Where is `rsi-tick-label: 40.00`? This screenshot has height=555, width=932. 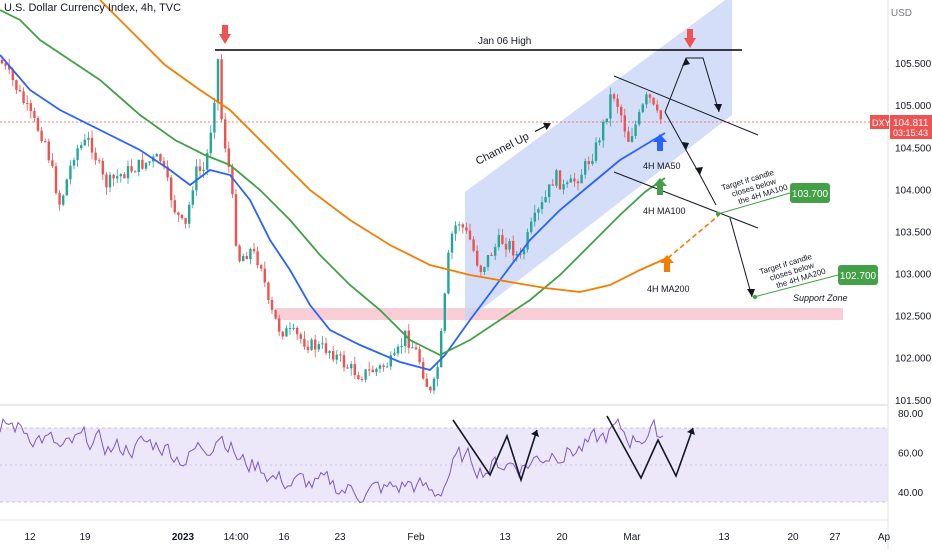
rsi-tick-label: 40.00 is located at coordinates (910, 493).